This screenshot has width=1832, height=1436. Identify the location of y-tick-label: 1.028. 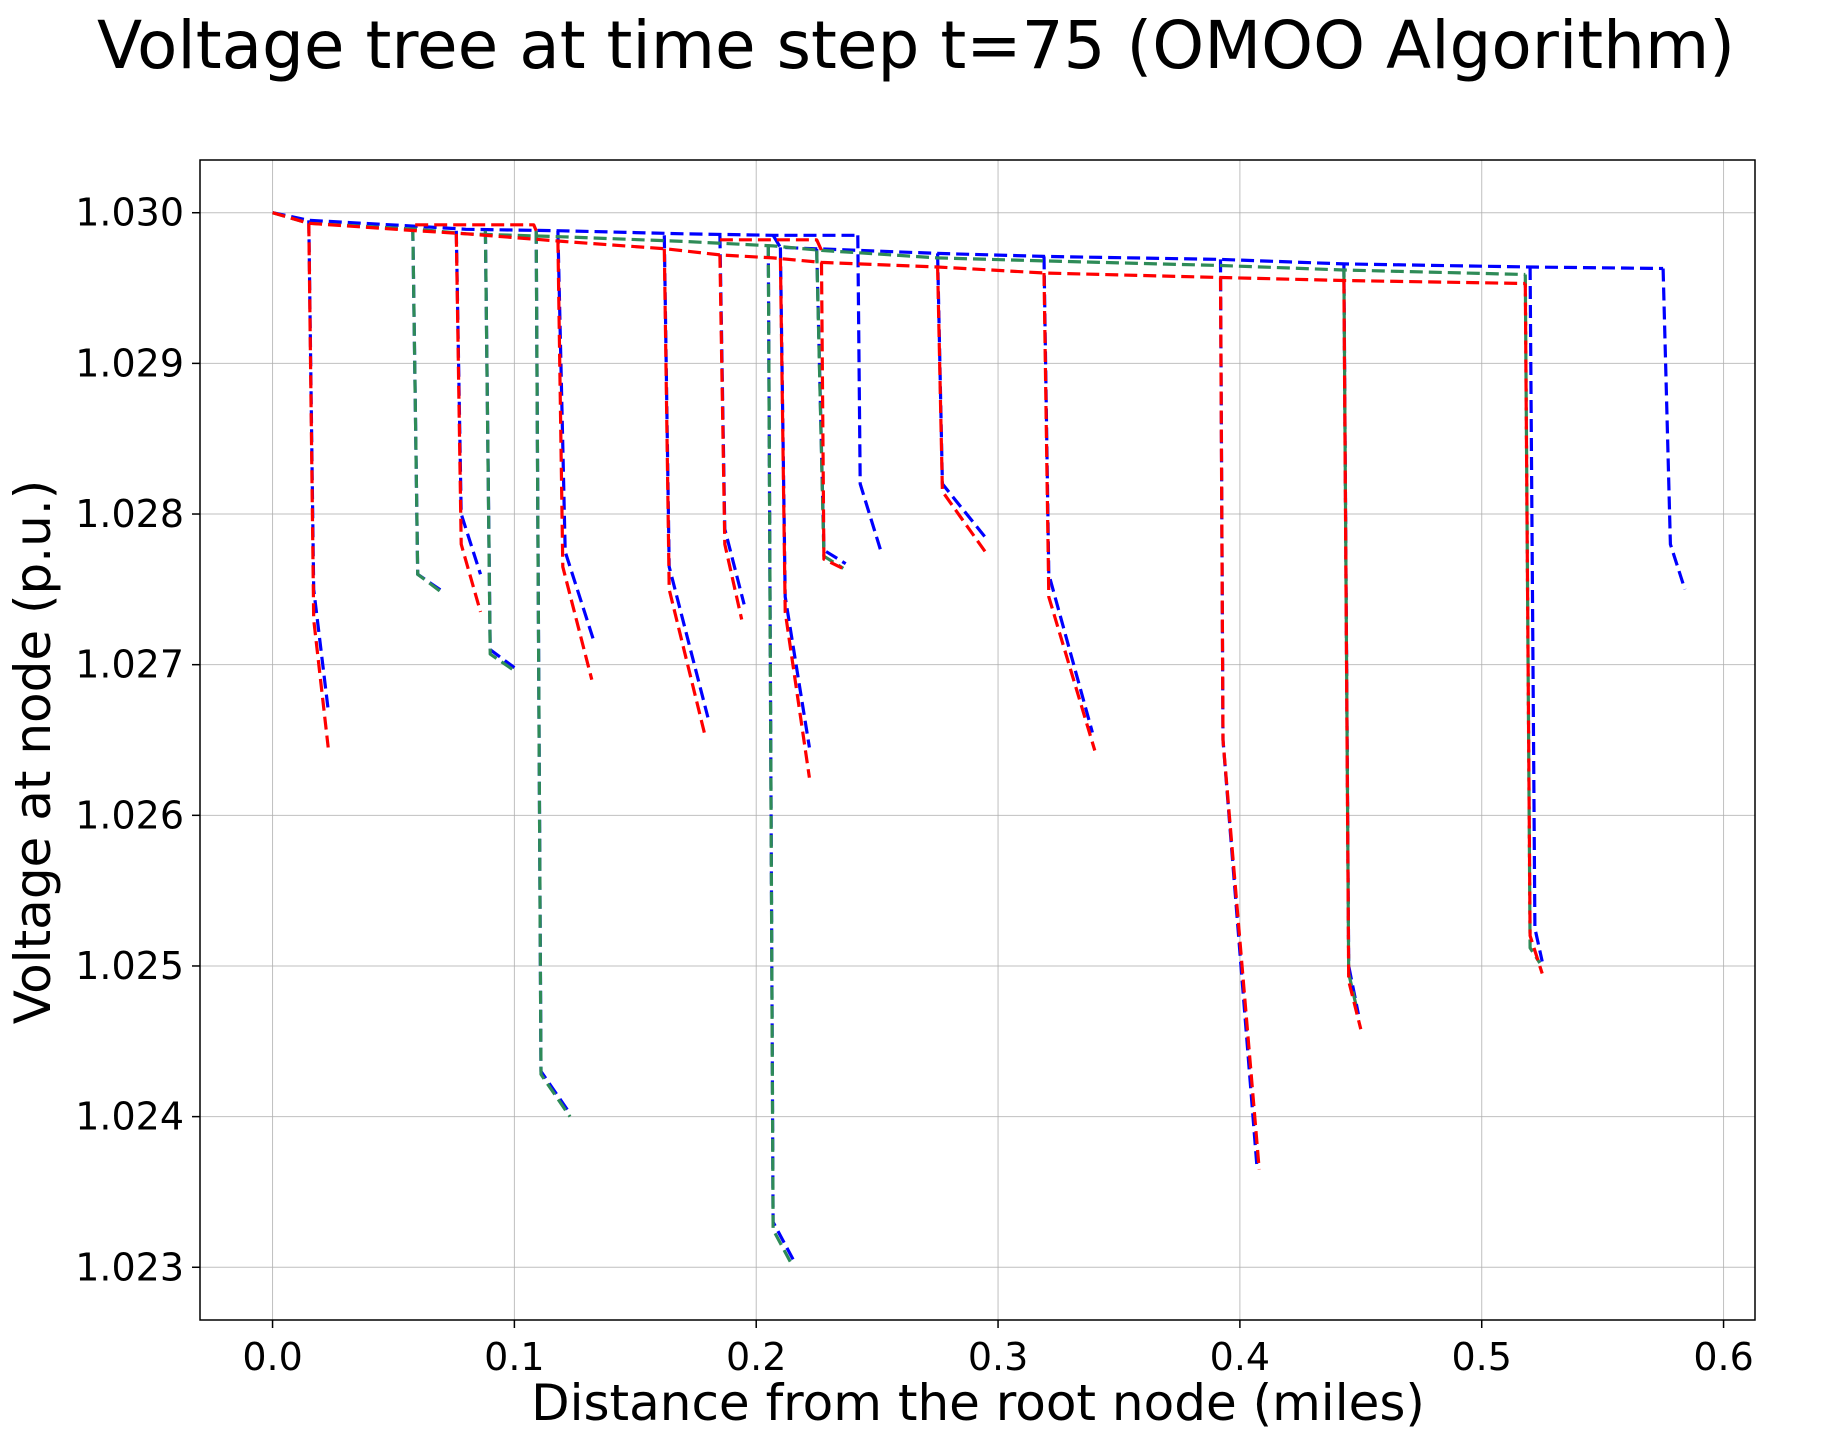
(129, 514).